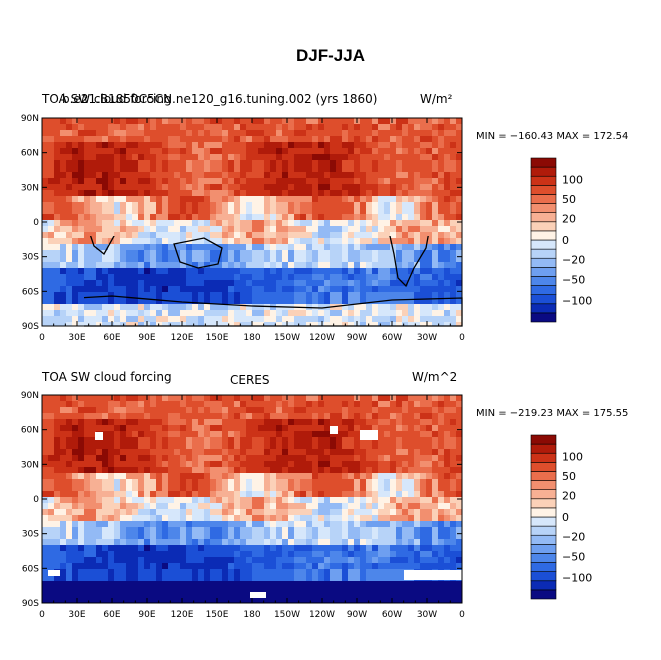  What do you see at coordinates (561, 240) in the screenshot?
I see `model-colorbar: 100 50 20 0 −20 −50 −100` at bounding box center [561, 240].